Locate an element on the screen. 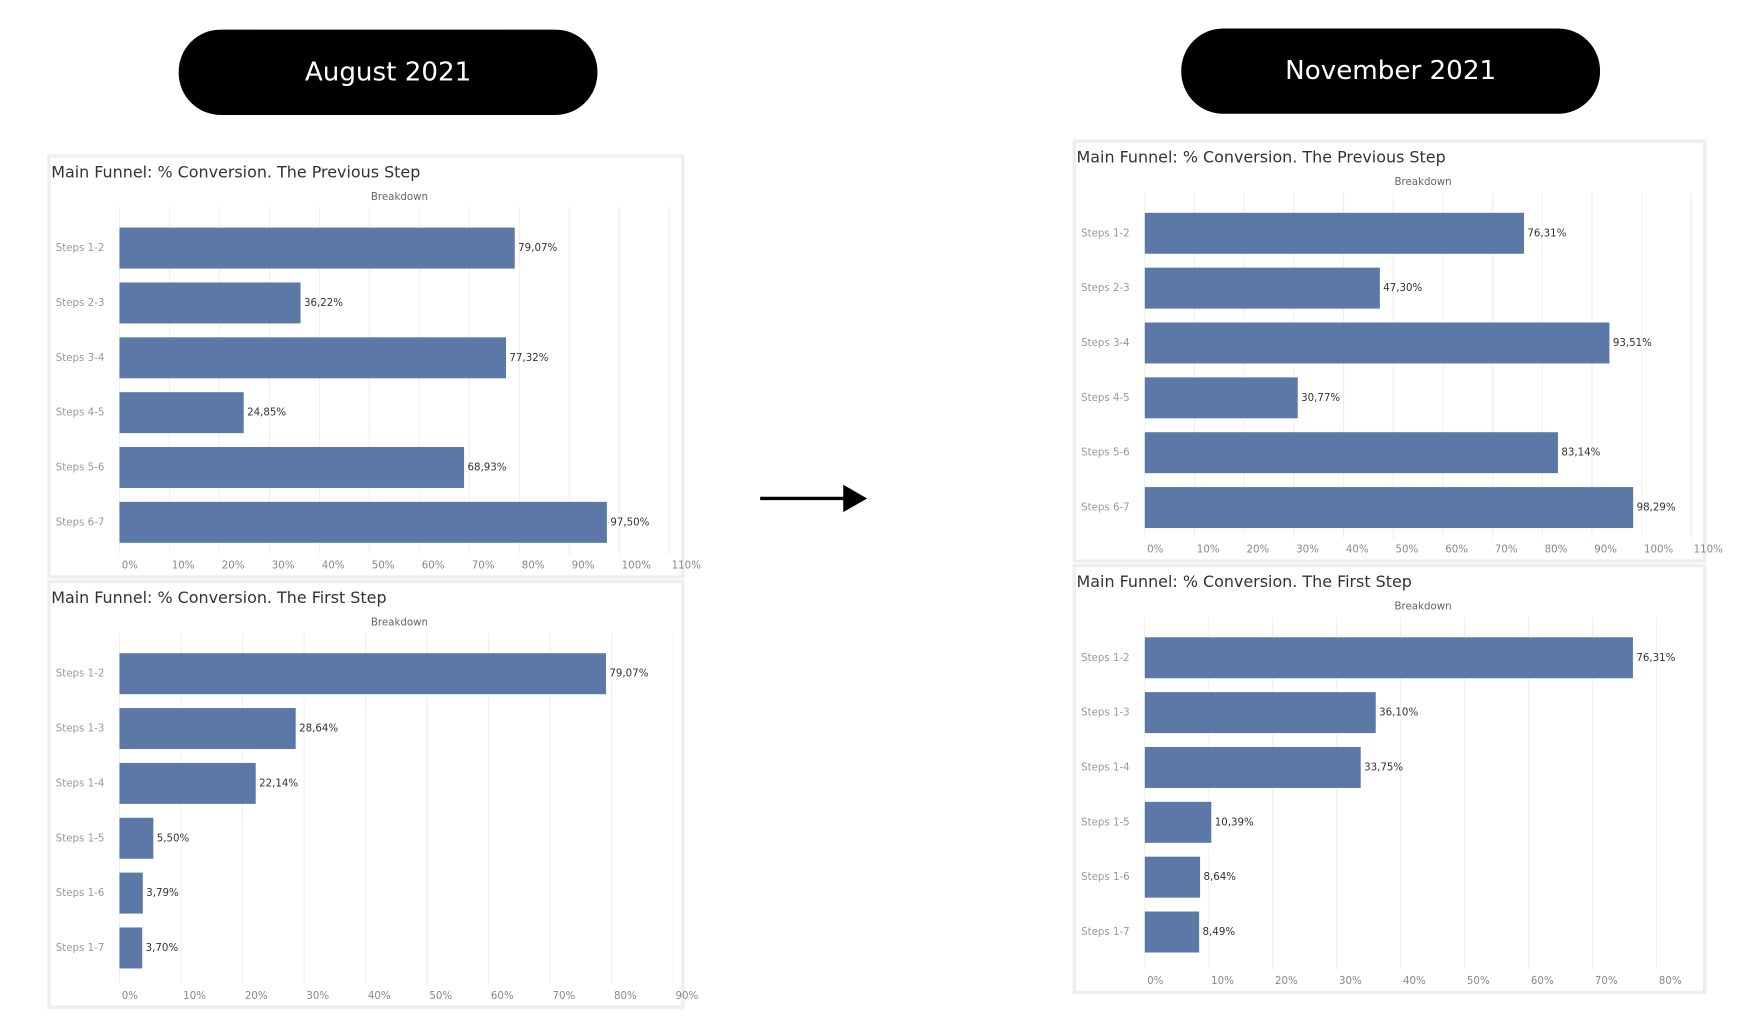 The width and height of the screenshot is (1764, 1030). y-tick-label: Steps 1-7 is located at coordinates (1105, 932).